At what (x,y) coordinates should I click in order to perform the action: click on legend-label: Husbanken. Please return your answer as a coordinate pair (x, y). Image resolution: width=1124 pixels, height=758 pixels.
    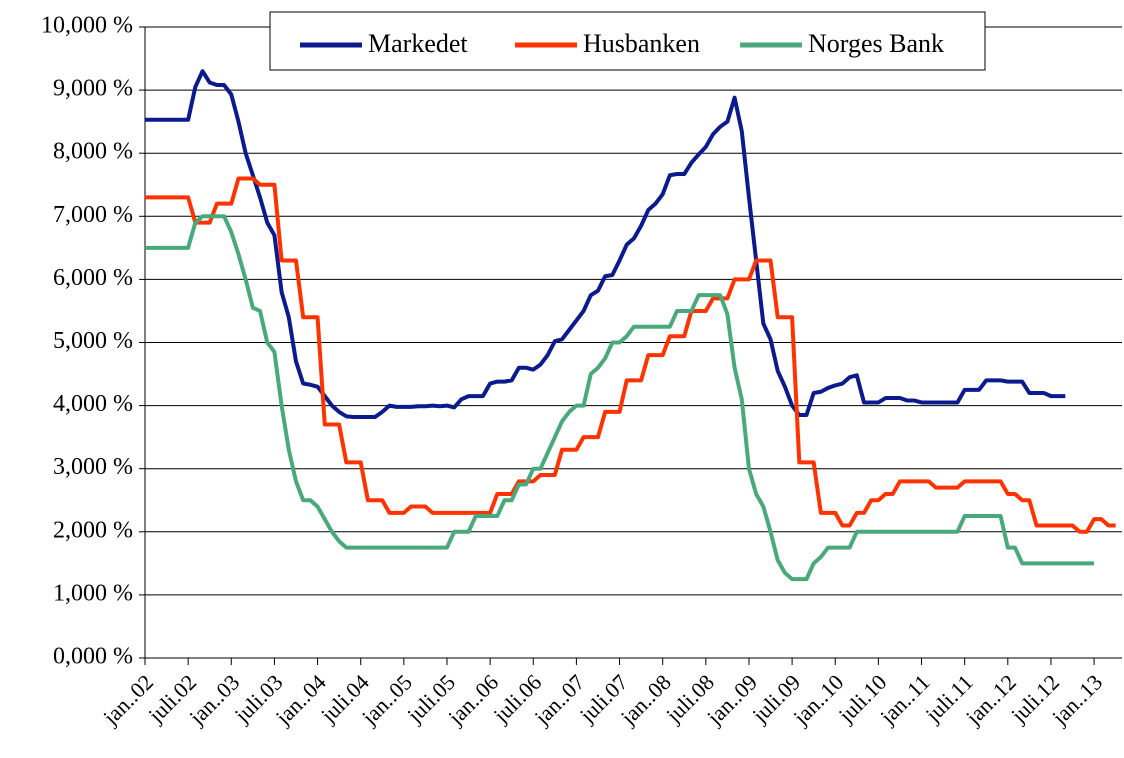
    Looking at the image, I should click on (641, 43).